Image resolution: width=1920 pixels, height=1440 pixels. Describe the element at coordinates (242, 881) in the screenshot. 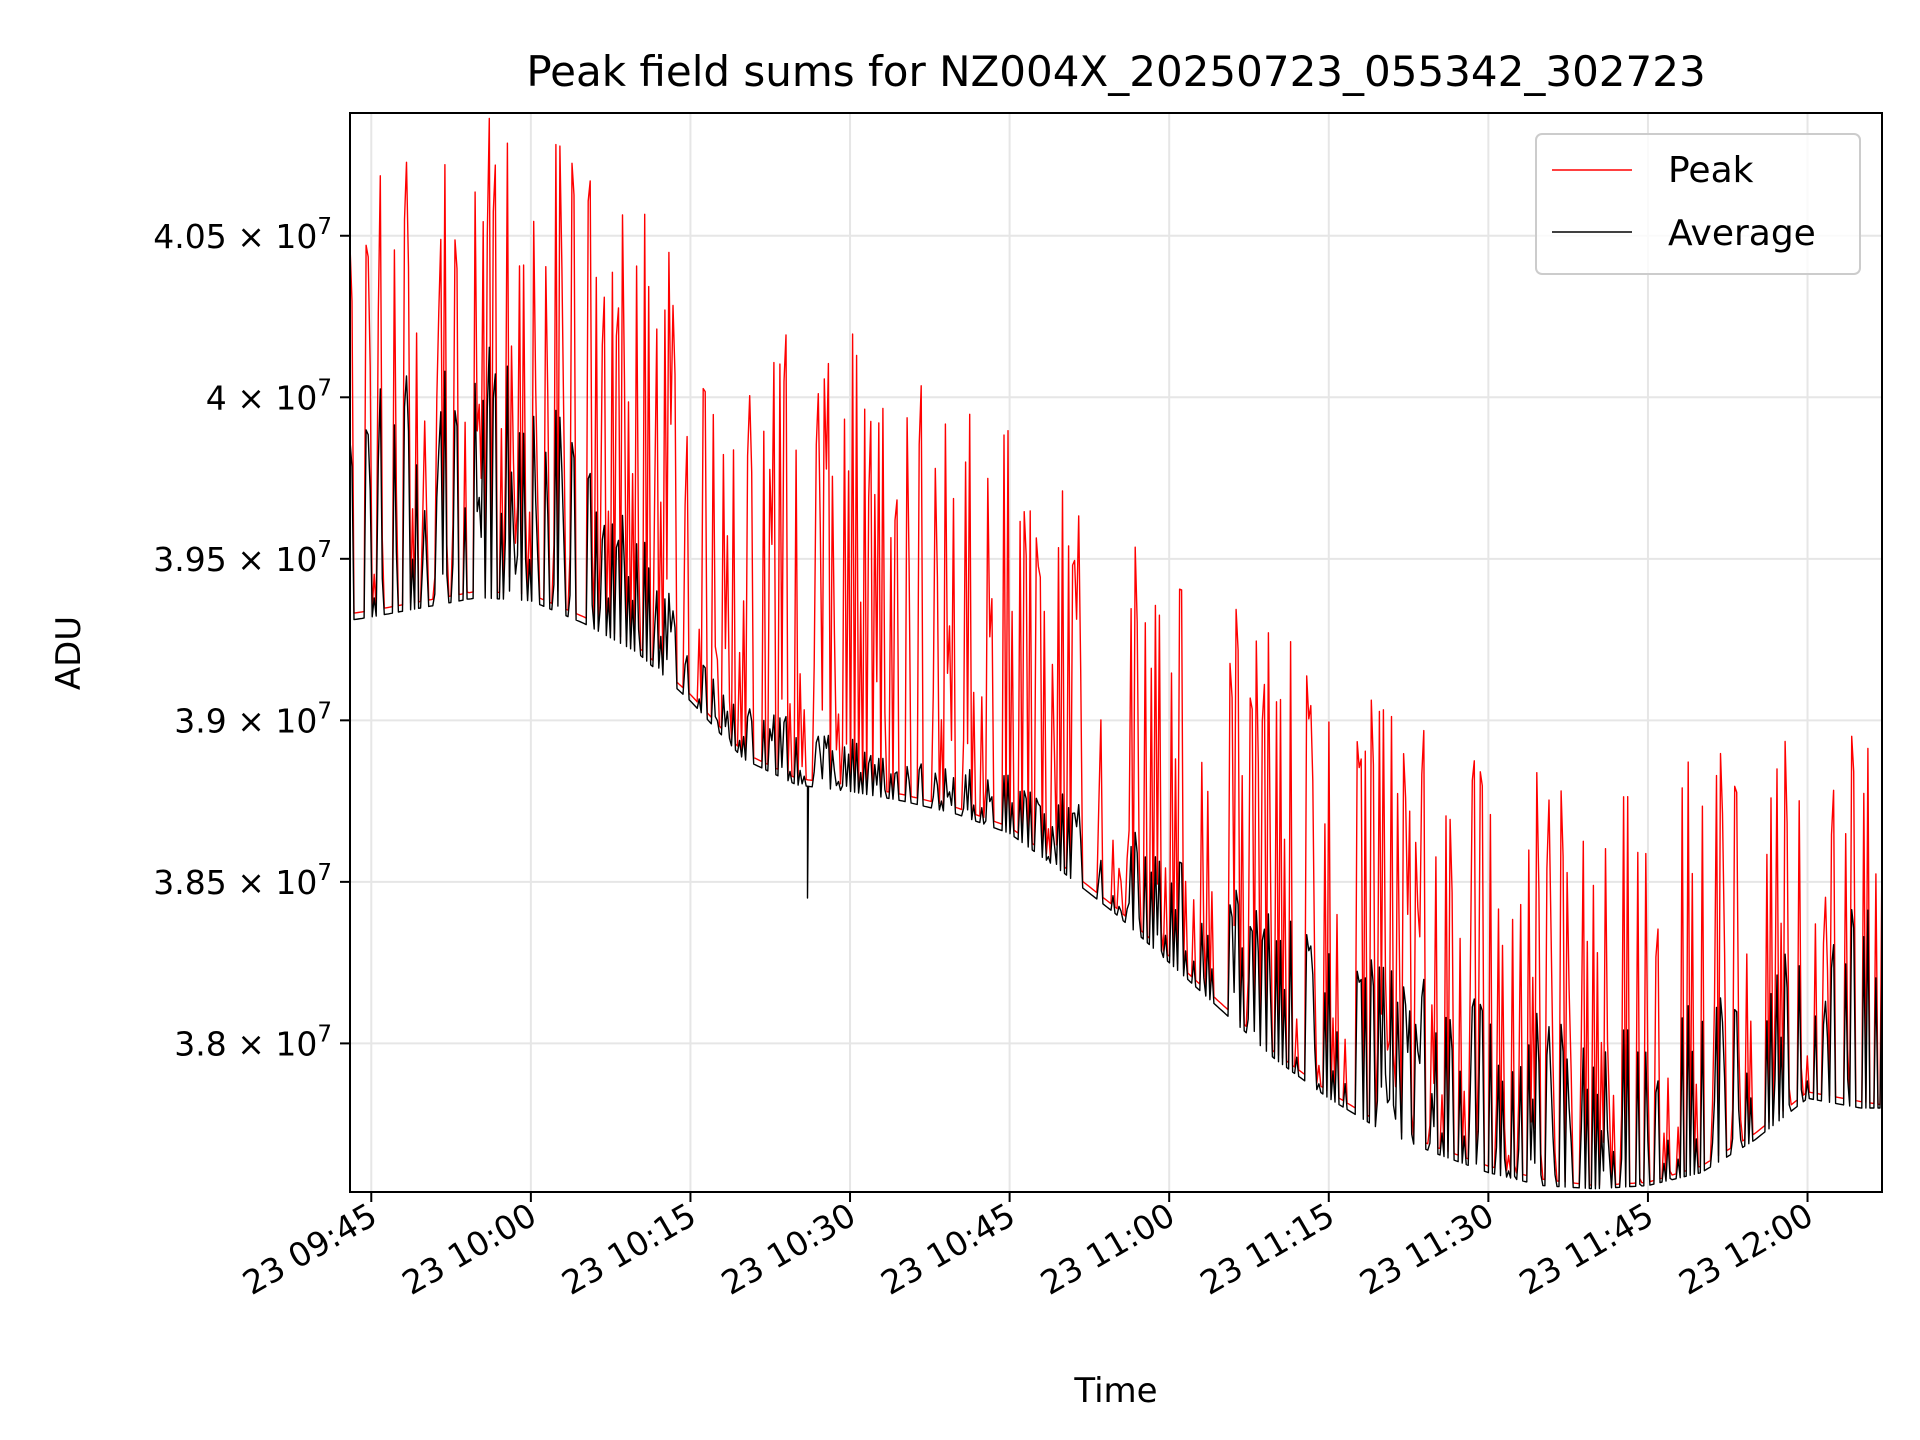

I see `y-tick-label: 3.85 × 107` at that location.